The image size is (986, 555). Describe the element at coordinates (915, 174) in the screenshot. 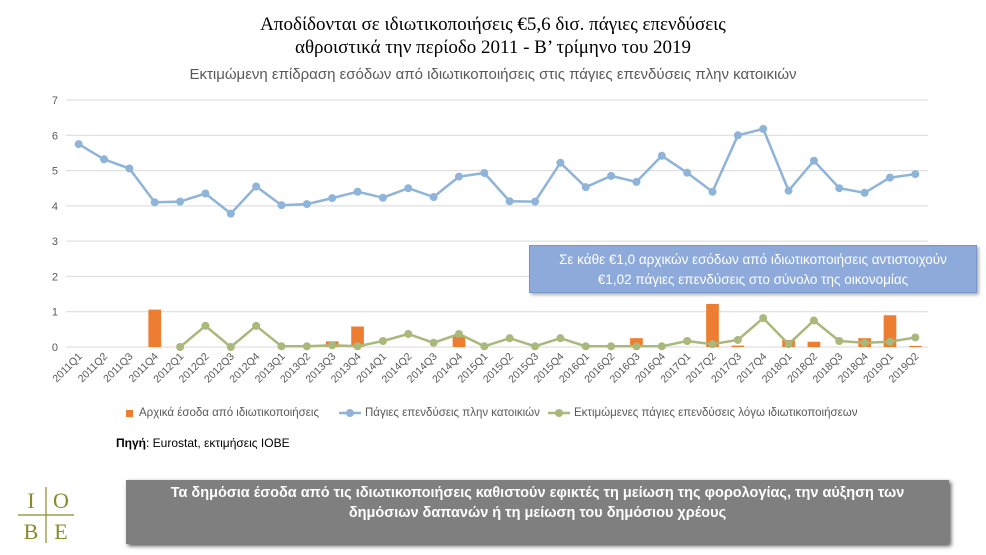

I see `point-s1-2019Q2` at that location.